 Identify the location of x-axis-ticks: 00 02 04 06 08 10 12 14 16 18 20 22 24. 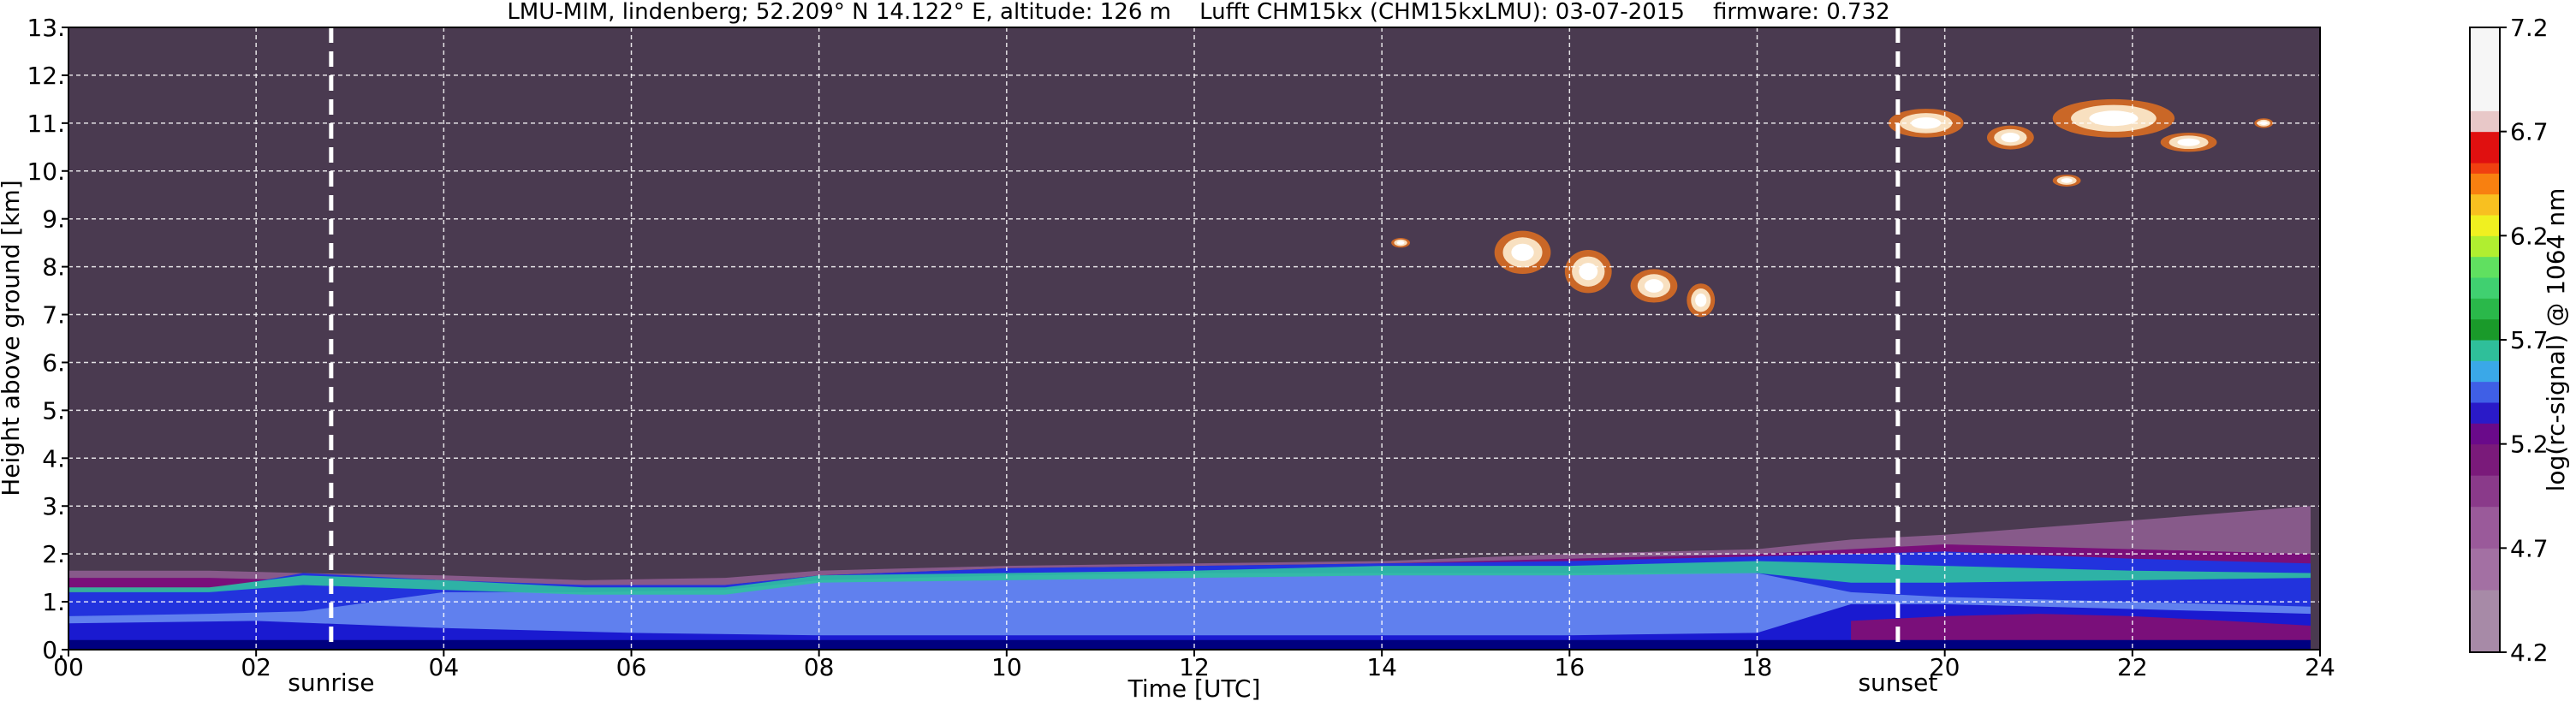
(1194, 665).